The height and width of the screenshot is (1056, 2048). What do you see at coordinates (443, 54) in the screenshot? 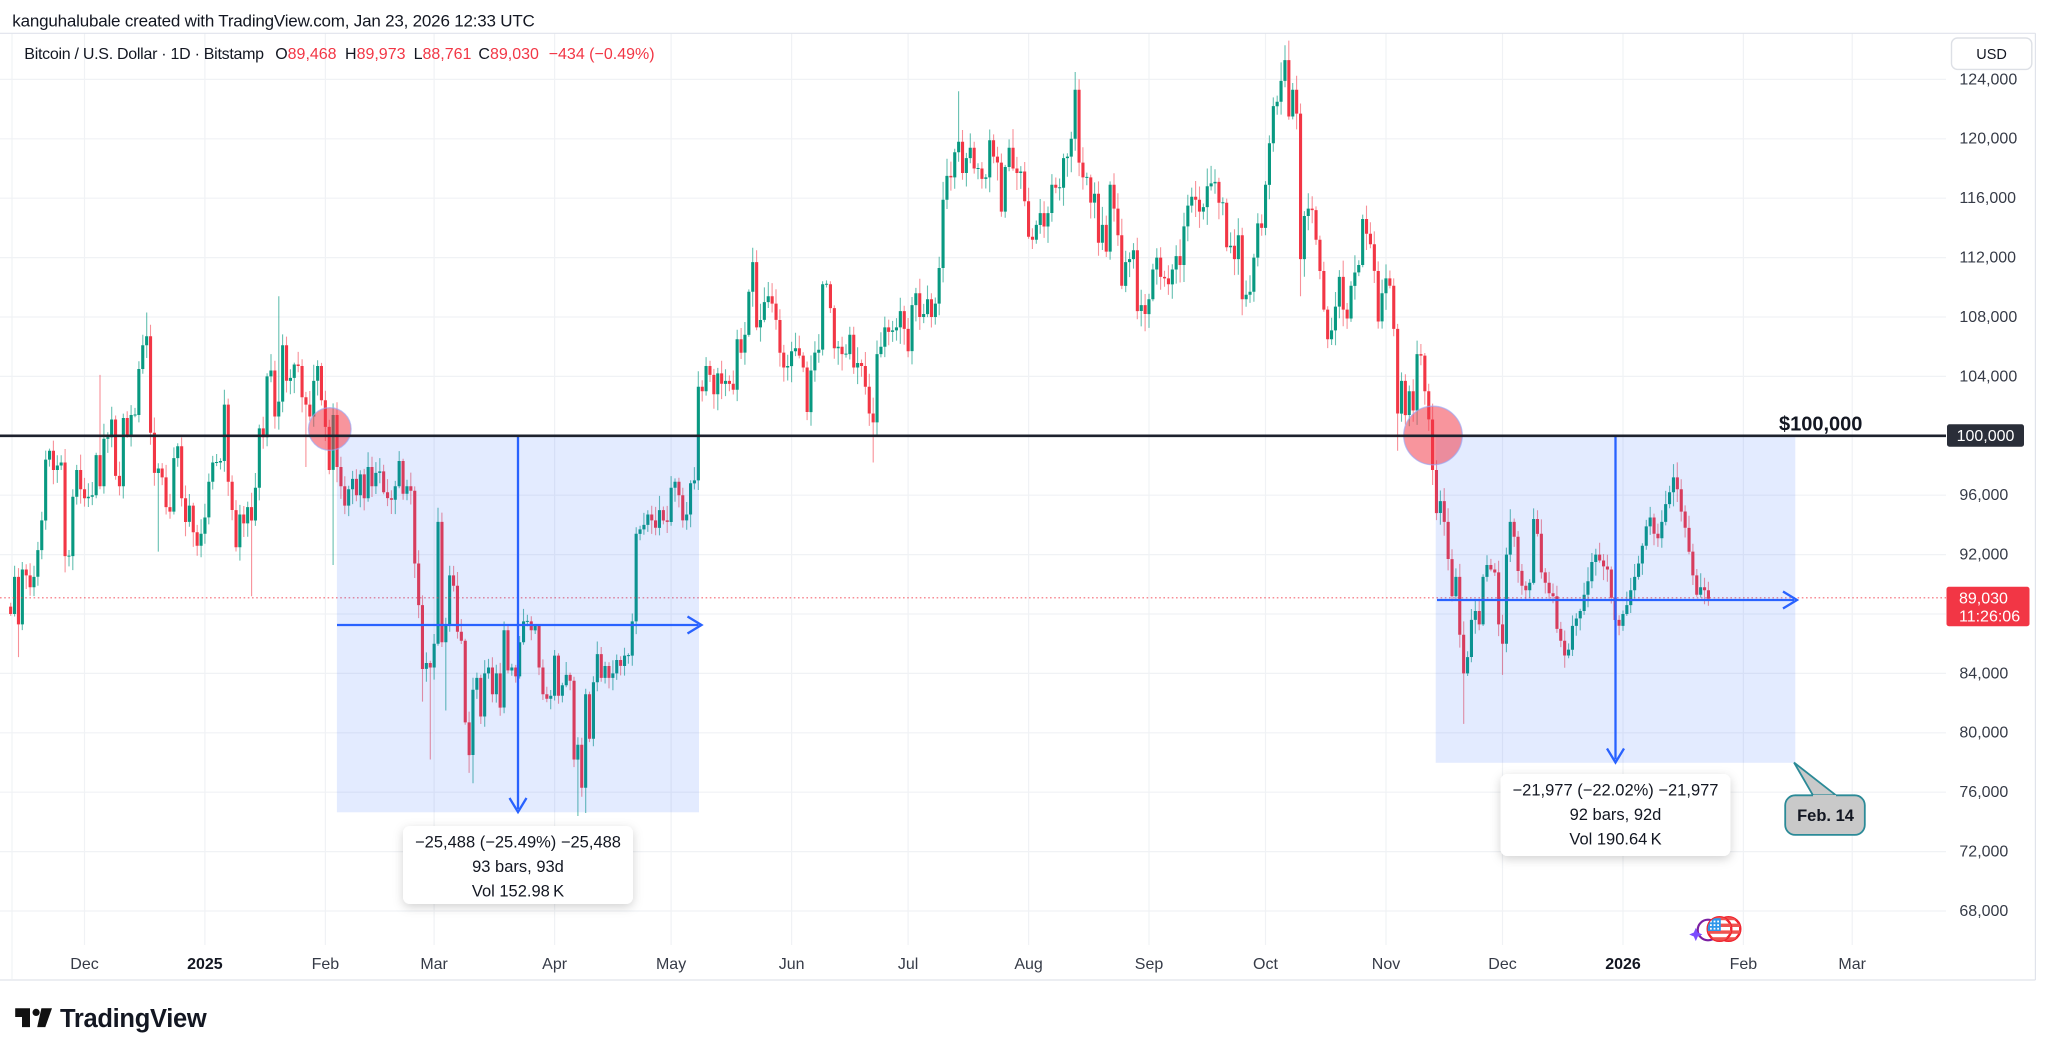
I see `svg-text: L88,761` at bounding box center [443, 54].